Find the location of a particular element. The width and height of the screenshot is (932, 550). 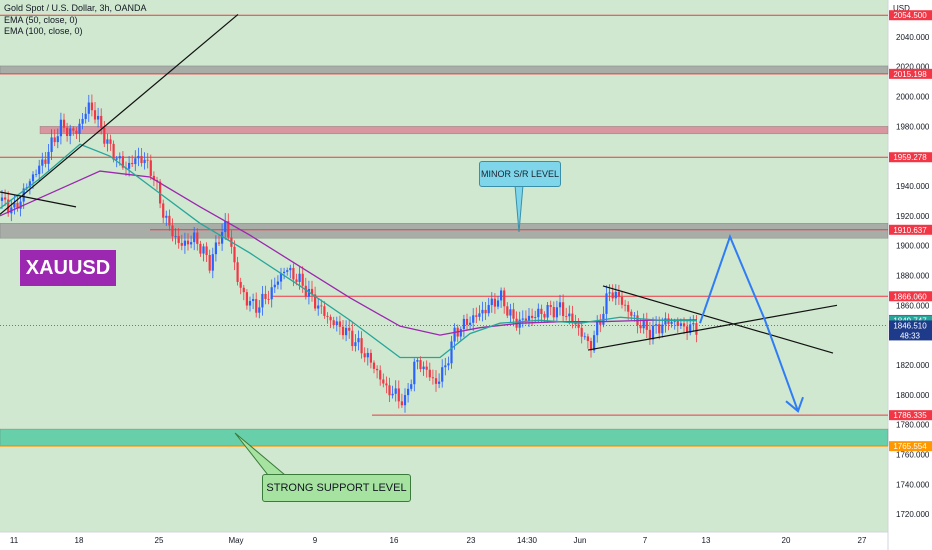

price-tick-label: 2040.000 is located at coordinates (913, 37).